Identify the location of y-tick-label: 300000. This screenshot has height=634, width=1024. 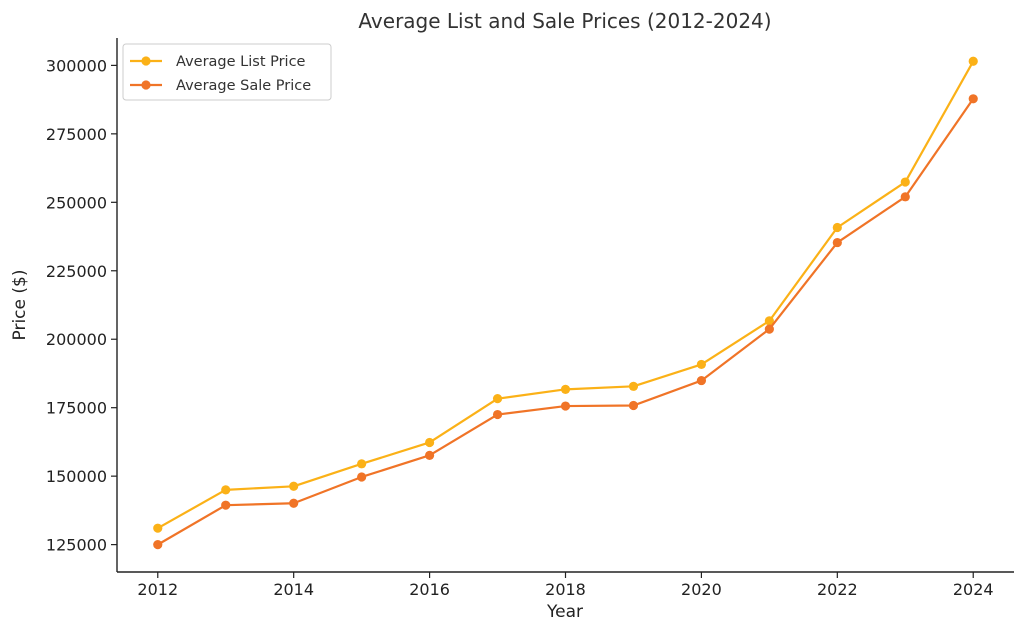
(76, 65).